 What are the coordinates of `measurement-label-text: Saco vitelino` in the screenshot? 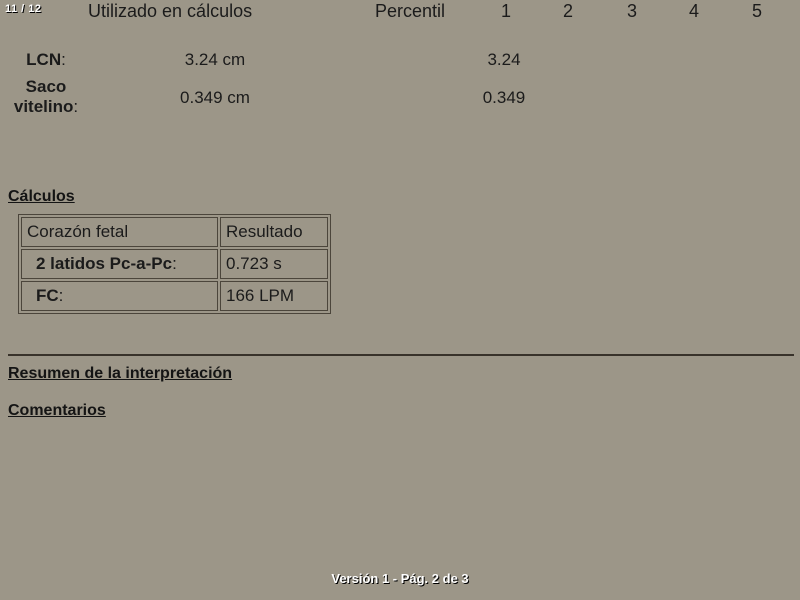 It's located at (43, 96).